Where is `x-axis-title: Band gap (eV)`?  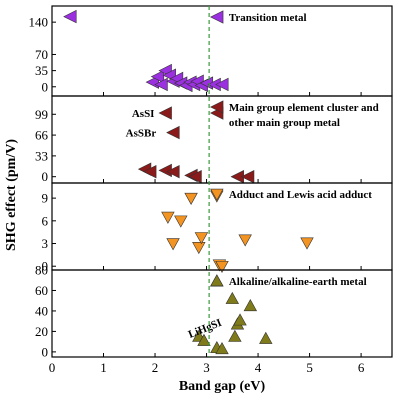 x-axis-title: Band gap (eV) is located at coordinates (222, 386).